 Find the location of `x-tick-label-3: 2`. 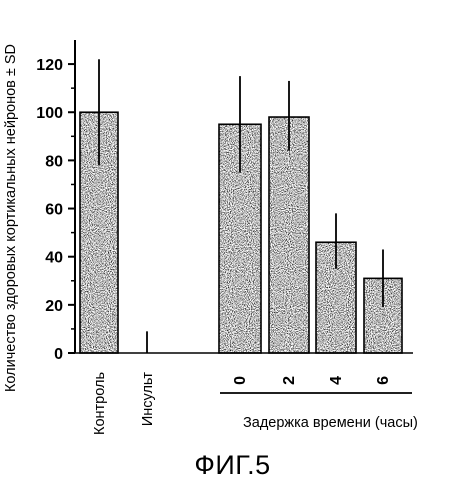

x-tick-label-3: 2 is located at coordinates (289, 380).